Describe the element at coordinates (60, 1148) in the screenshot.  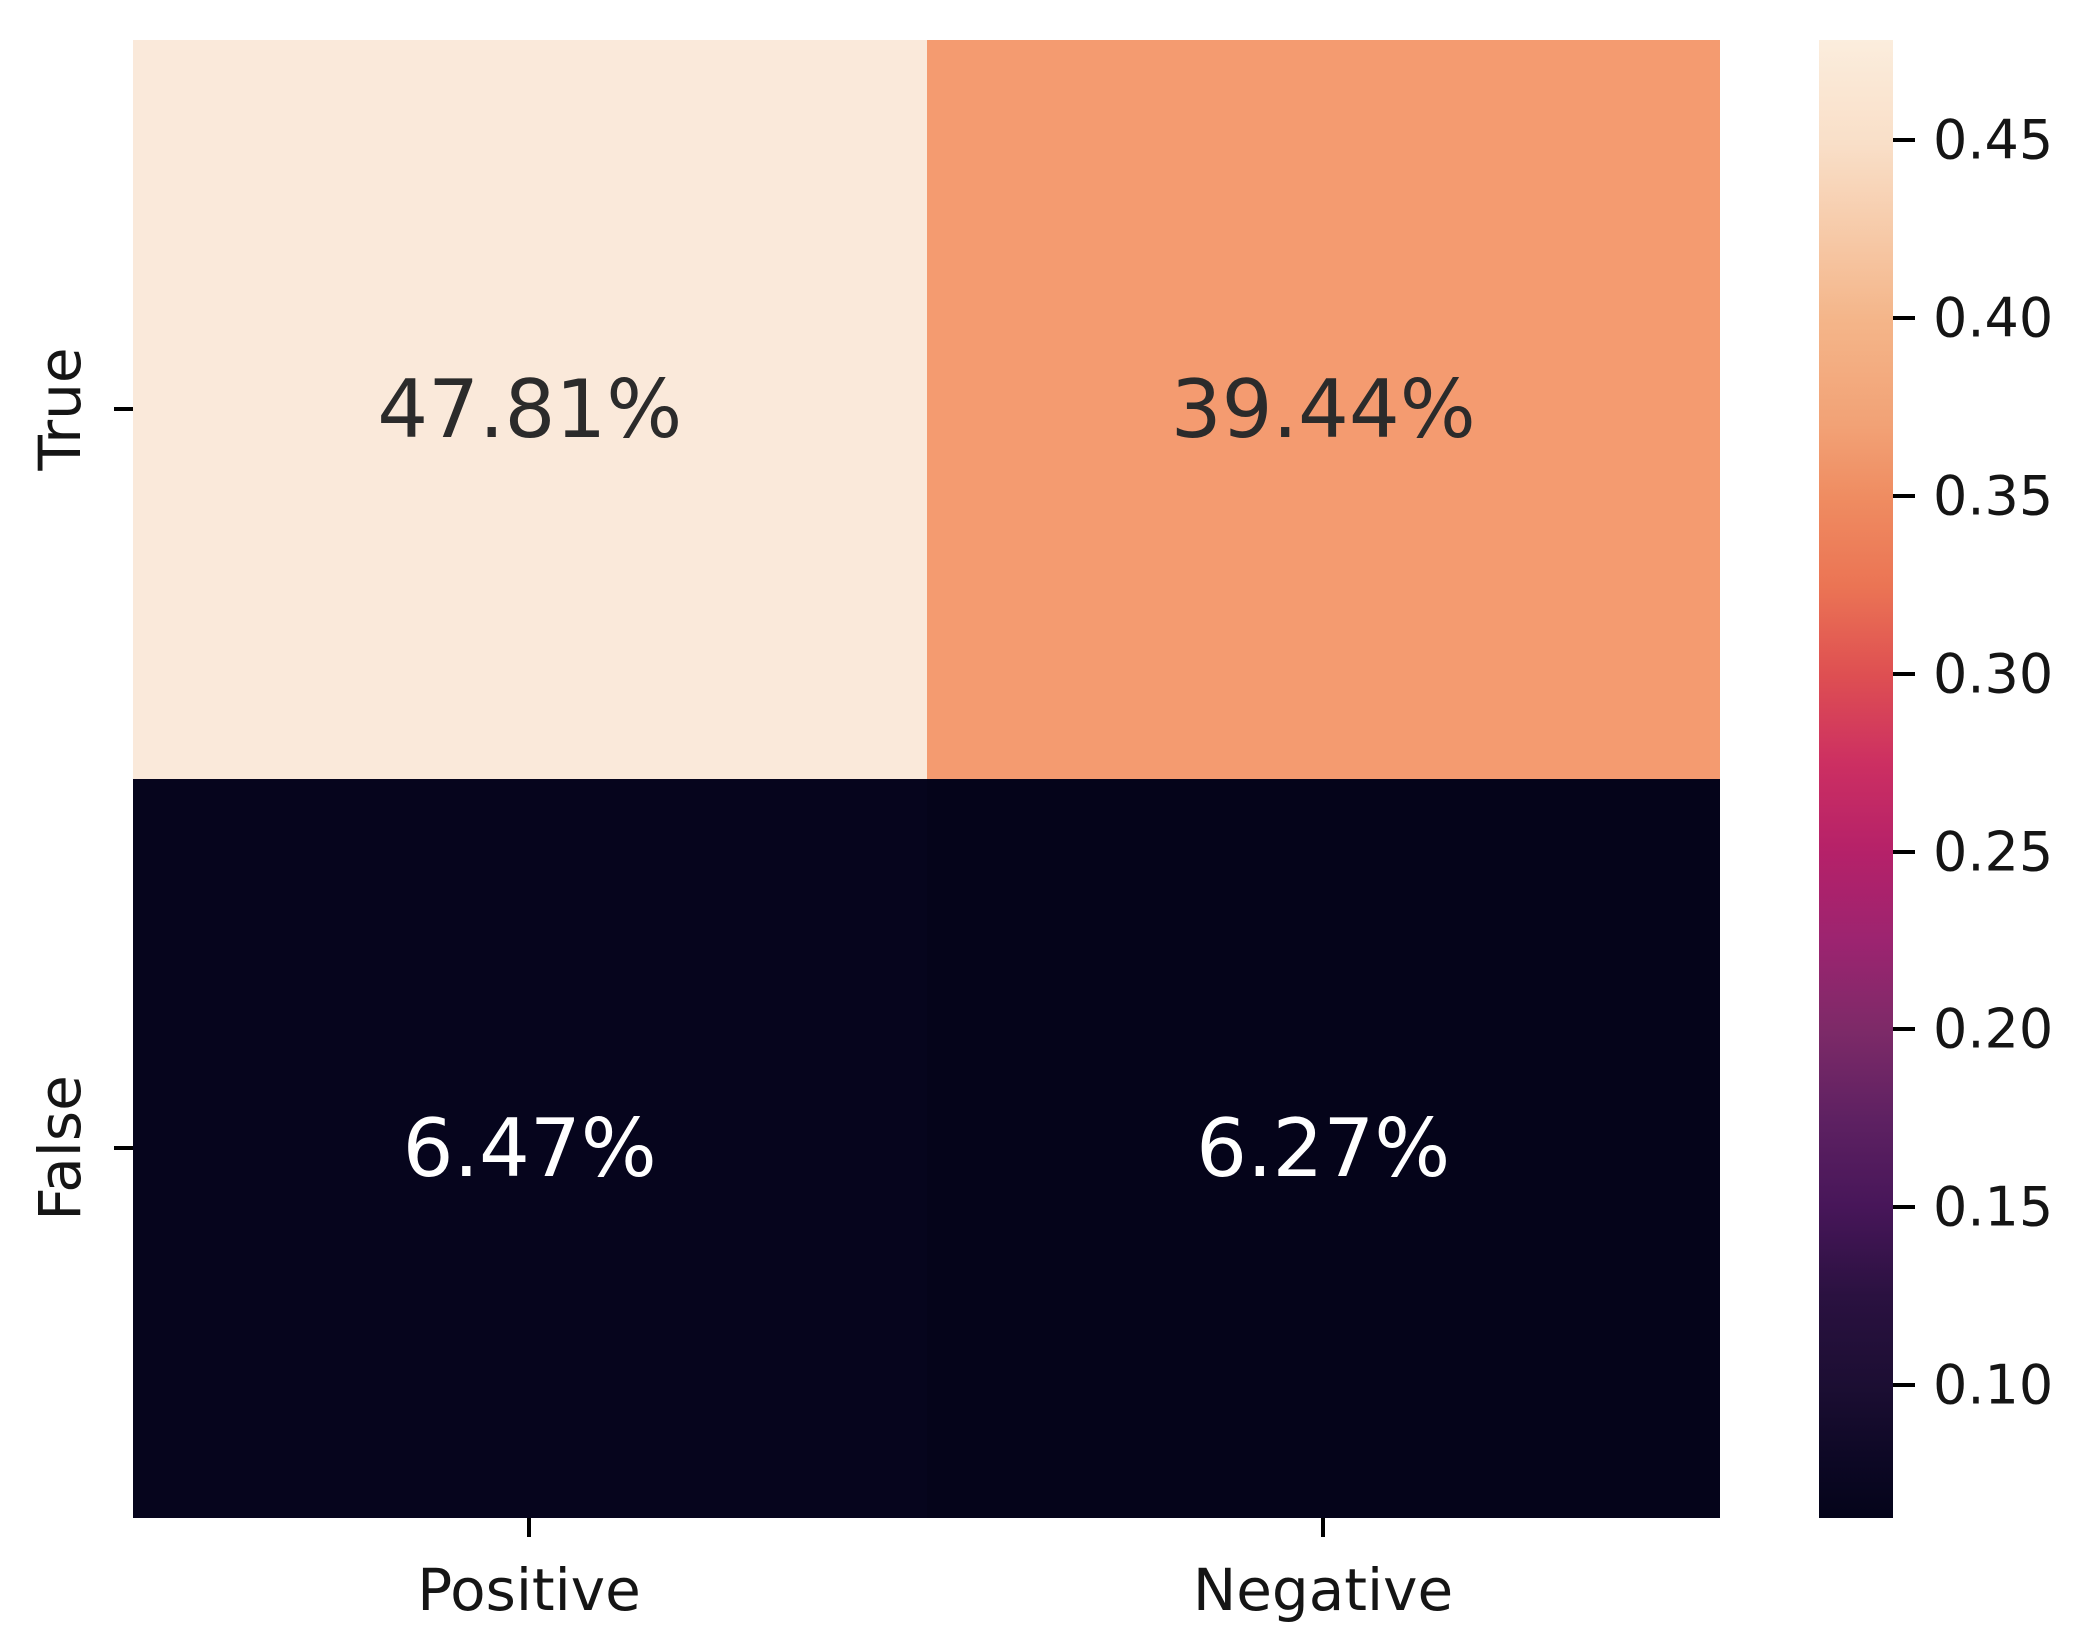
I see `y-axis-label-false: False` at that location.